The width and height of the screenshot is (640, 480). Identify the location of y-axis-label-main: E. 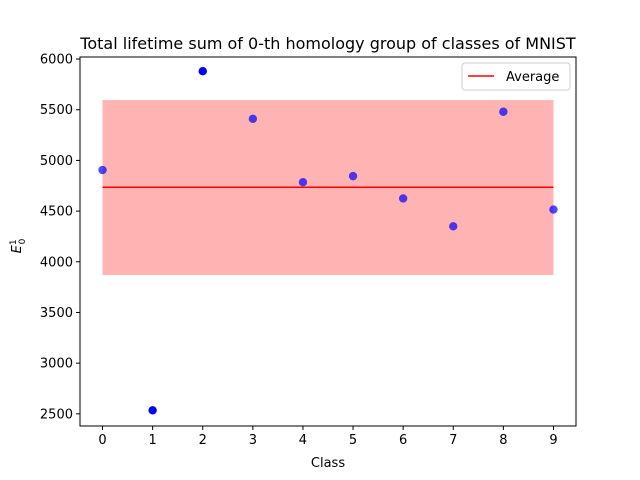
(17, 248).